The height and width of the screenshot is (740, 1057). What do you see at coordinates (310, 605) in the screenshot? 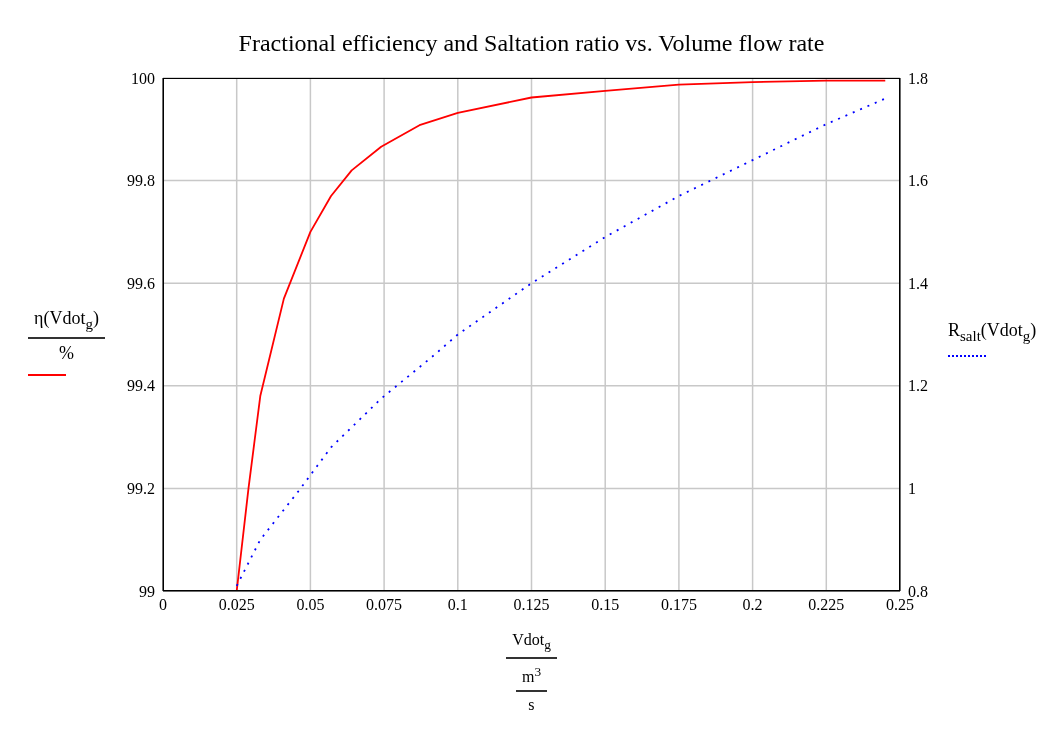
I see `x-tick-label: 0.05` at bounding box center [310, 605].